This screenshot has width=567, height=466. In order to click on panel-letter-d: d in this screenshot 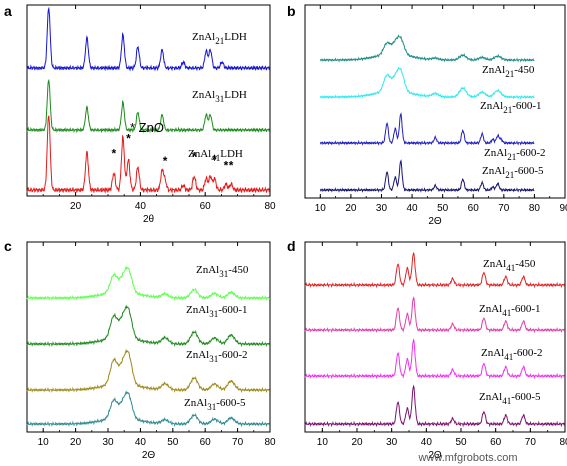, I will do `click(291, 246)`.